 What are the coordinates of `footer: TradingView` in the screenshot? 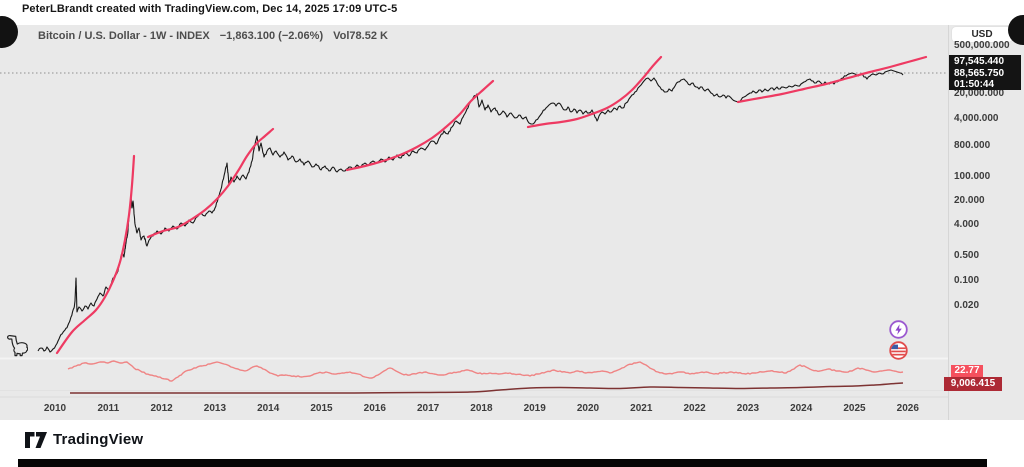 It's located at (512, 443).